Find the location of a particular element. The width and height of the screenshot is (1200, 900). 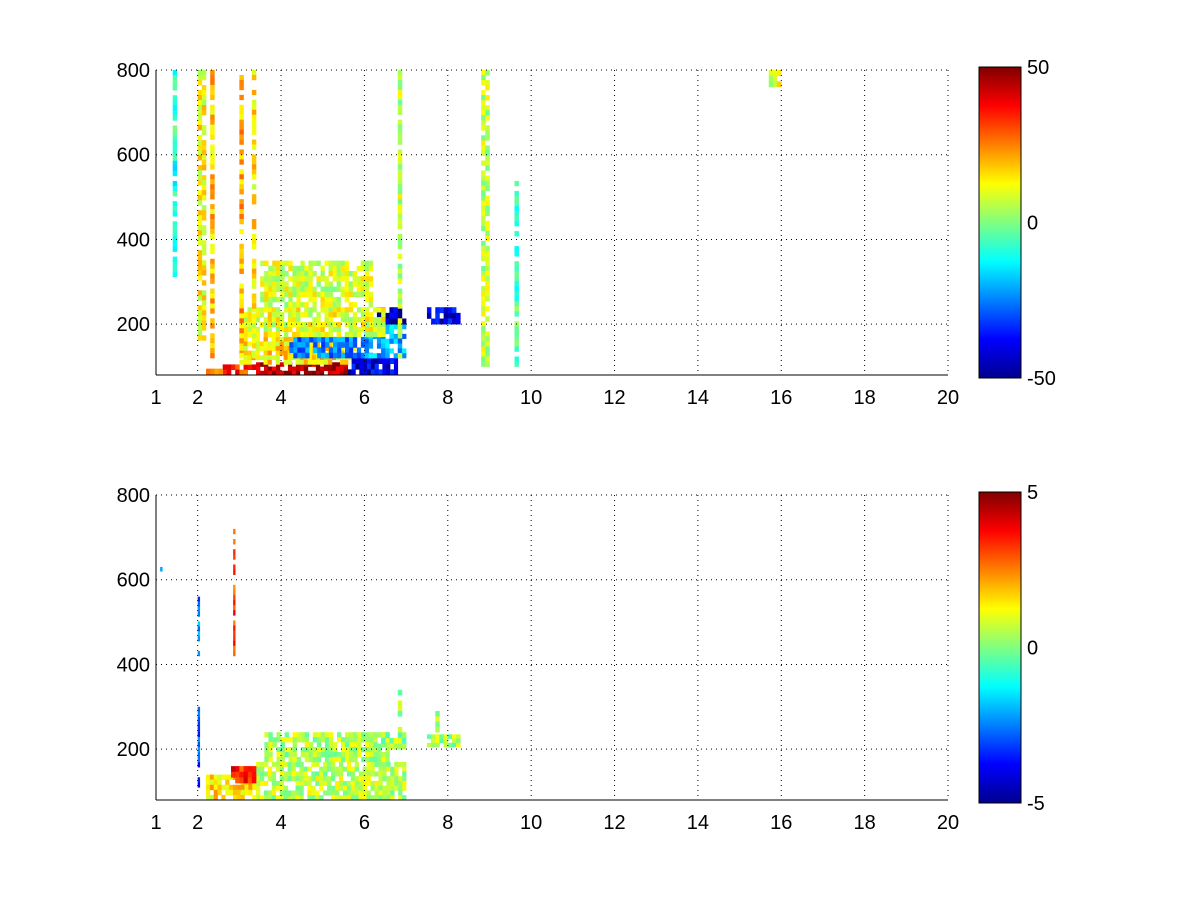

colorbar-tick-label: -5 is located at coordinates (1036, 804).